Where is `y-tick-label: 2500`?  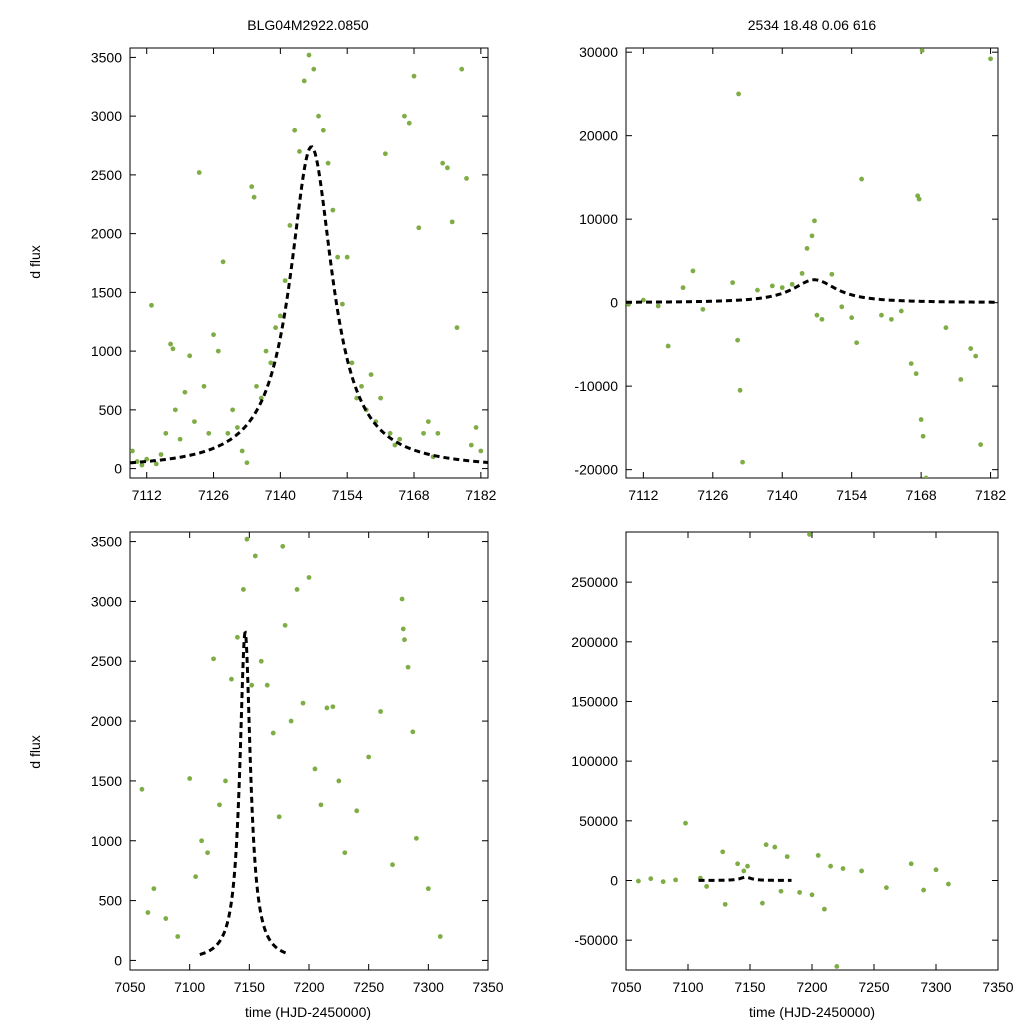 y-tick-label: 2500 is located at coordinates (106, 175).